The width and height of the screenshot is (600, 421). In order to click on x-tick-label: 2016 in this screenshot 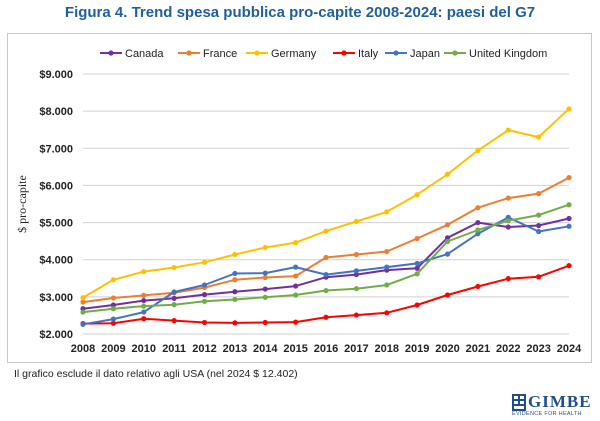, I will do `click(326, 349)`.